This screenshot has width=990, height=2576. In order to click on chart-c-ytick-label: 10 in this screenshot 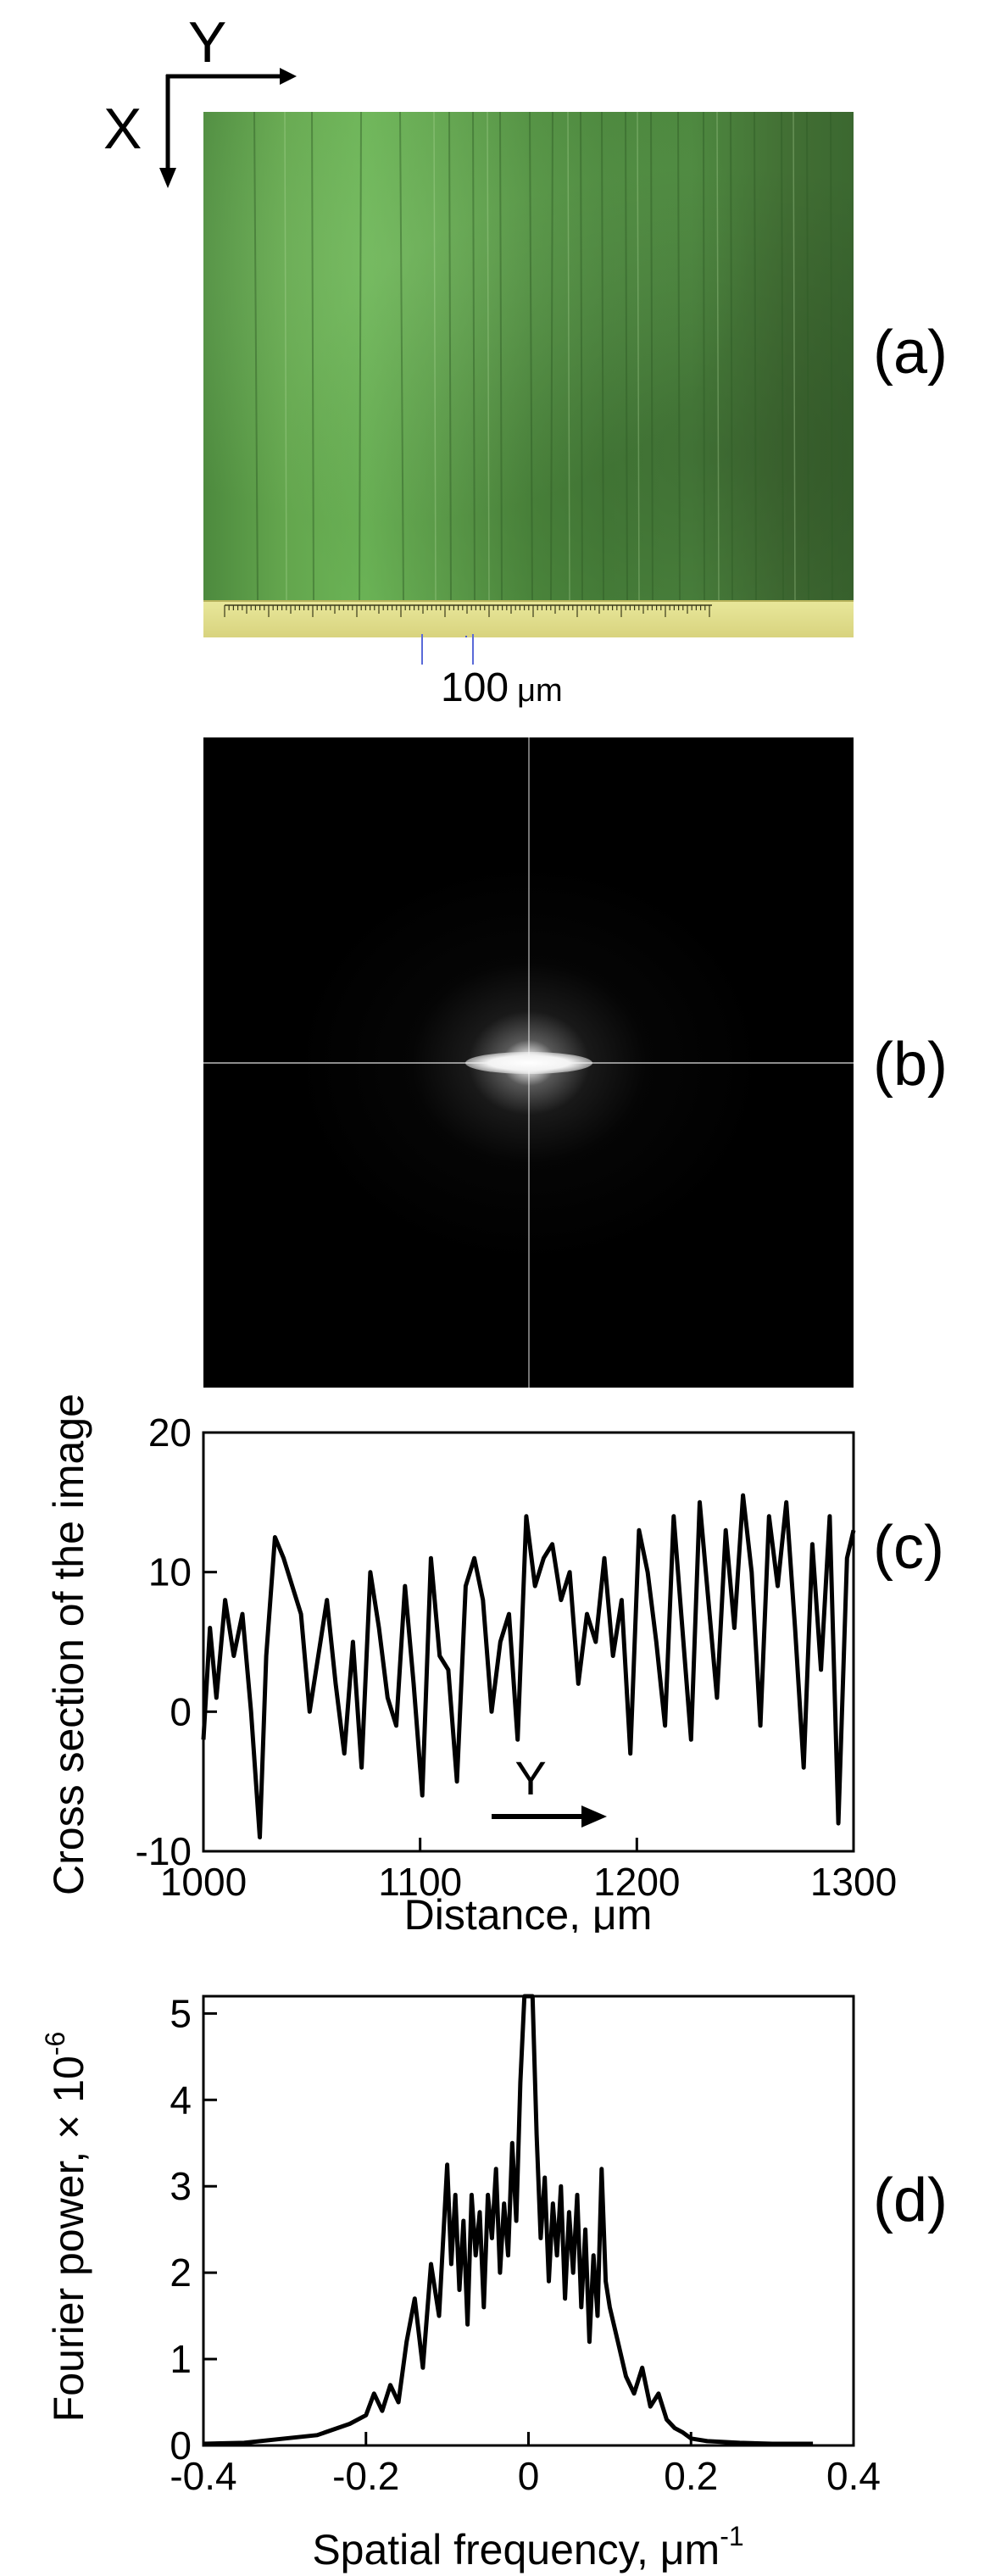, I will do `click(170, 1572)`.